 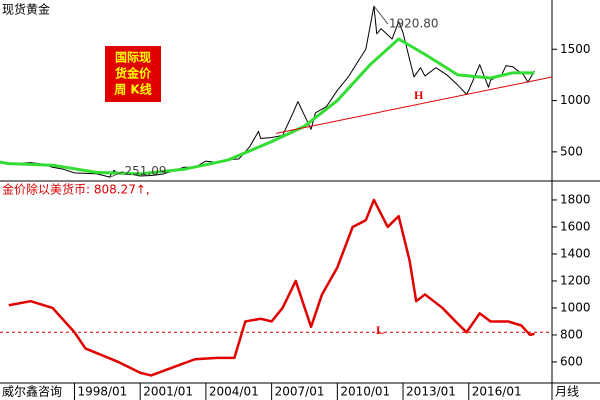 I want to click on x-tick-label: 2001/01, so click(x=168, y=392).